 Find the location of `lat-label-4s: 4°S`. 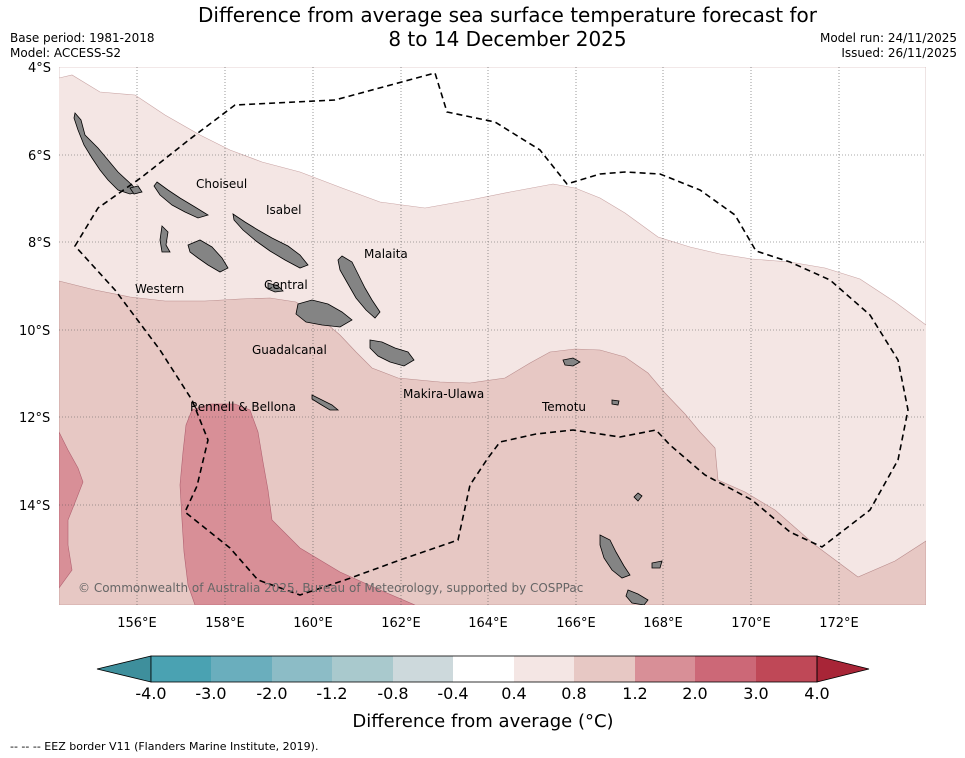

lat-label-4s: 4°S is located at coordinates (39, 68).